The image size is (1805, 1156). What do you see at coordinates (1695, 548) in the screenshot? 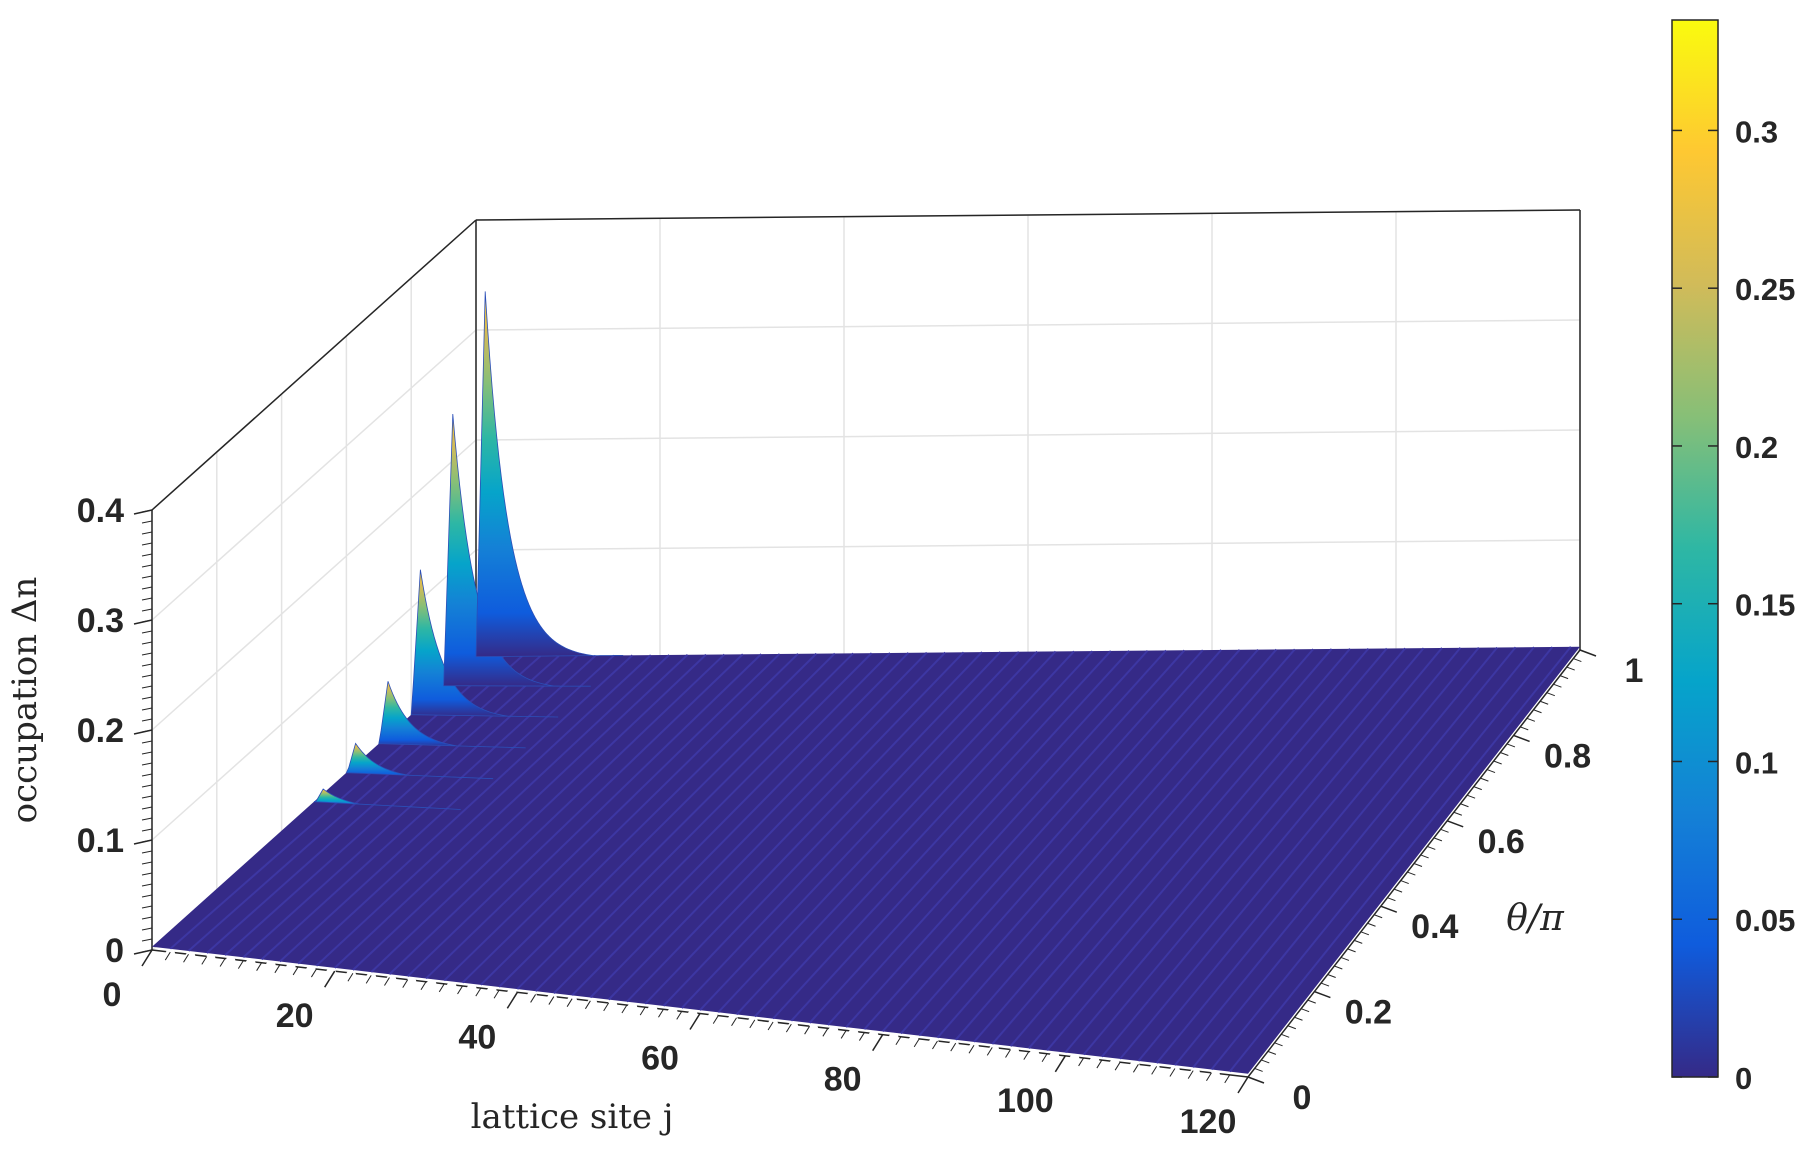
I see `colorbar-gradient` at bounding box center [1695, 548].